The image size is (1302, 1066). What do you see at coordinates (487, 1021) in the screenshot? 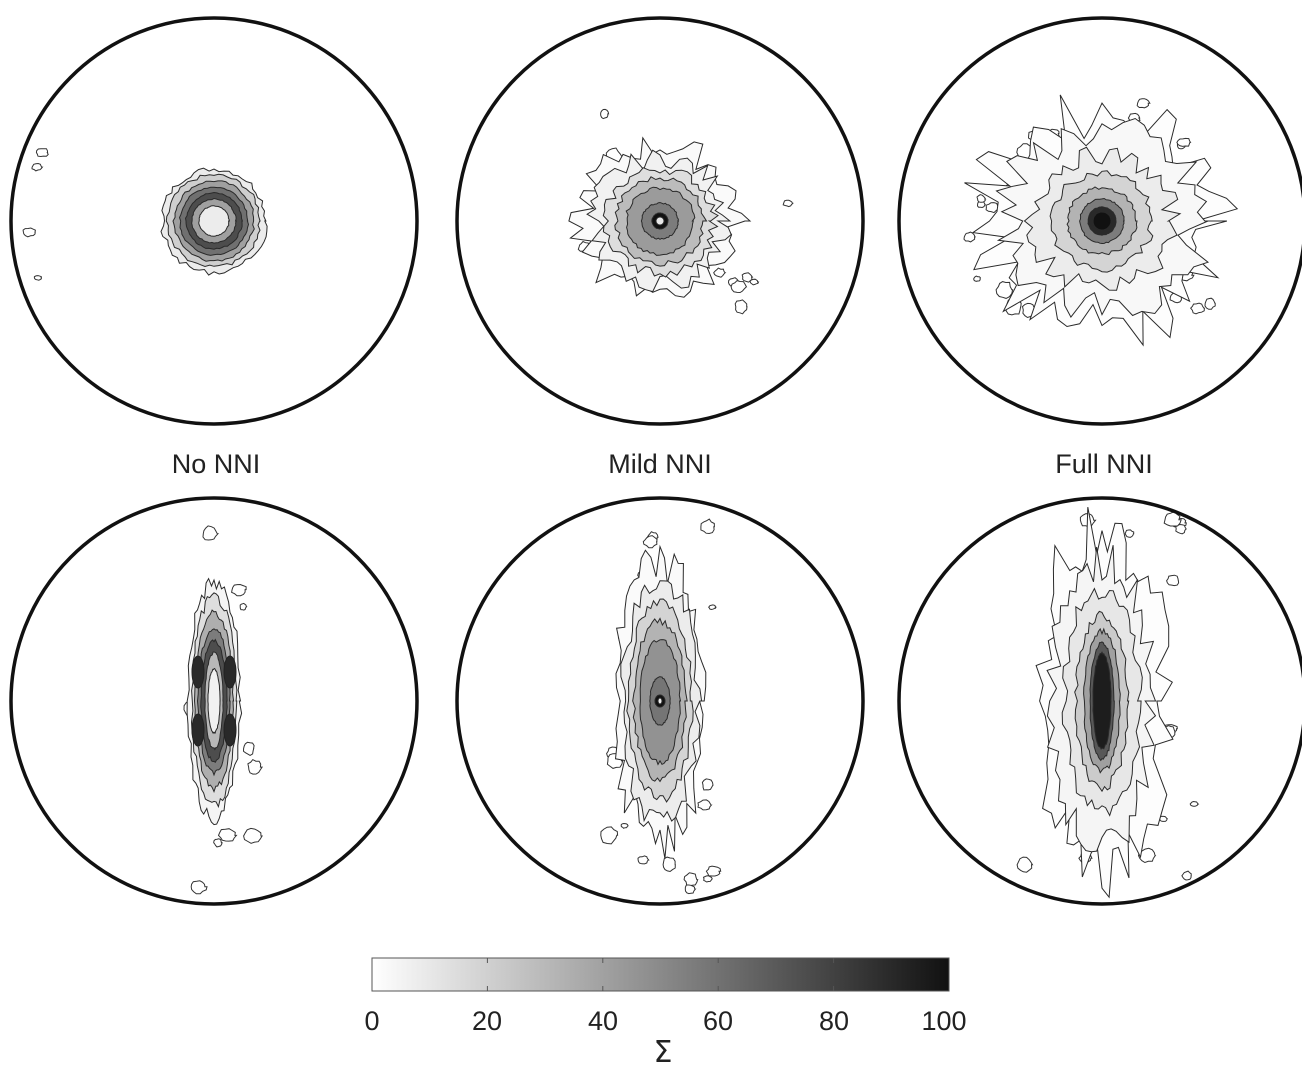
I see `colorbar-tick-label-20: 20` at bounding box center [487, 1021].